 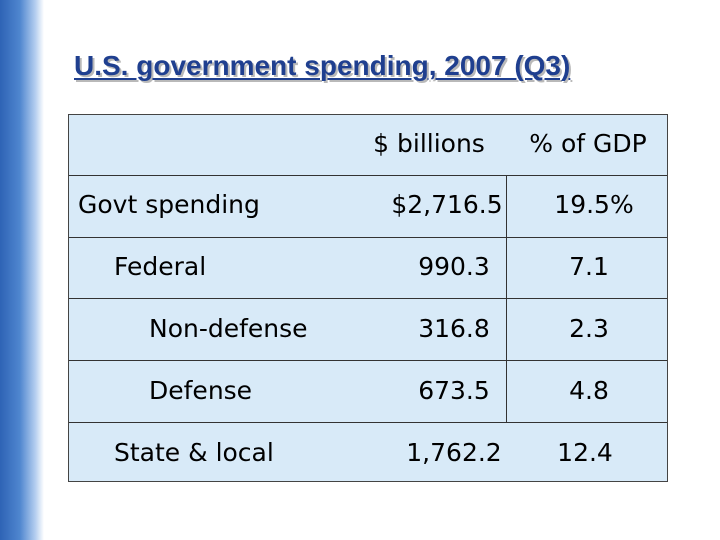 I want to click on row-label-govt-spending: Govt spending, so click(x=169, y=204).